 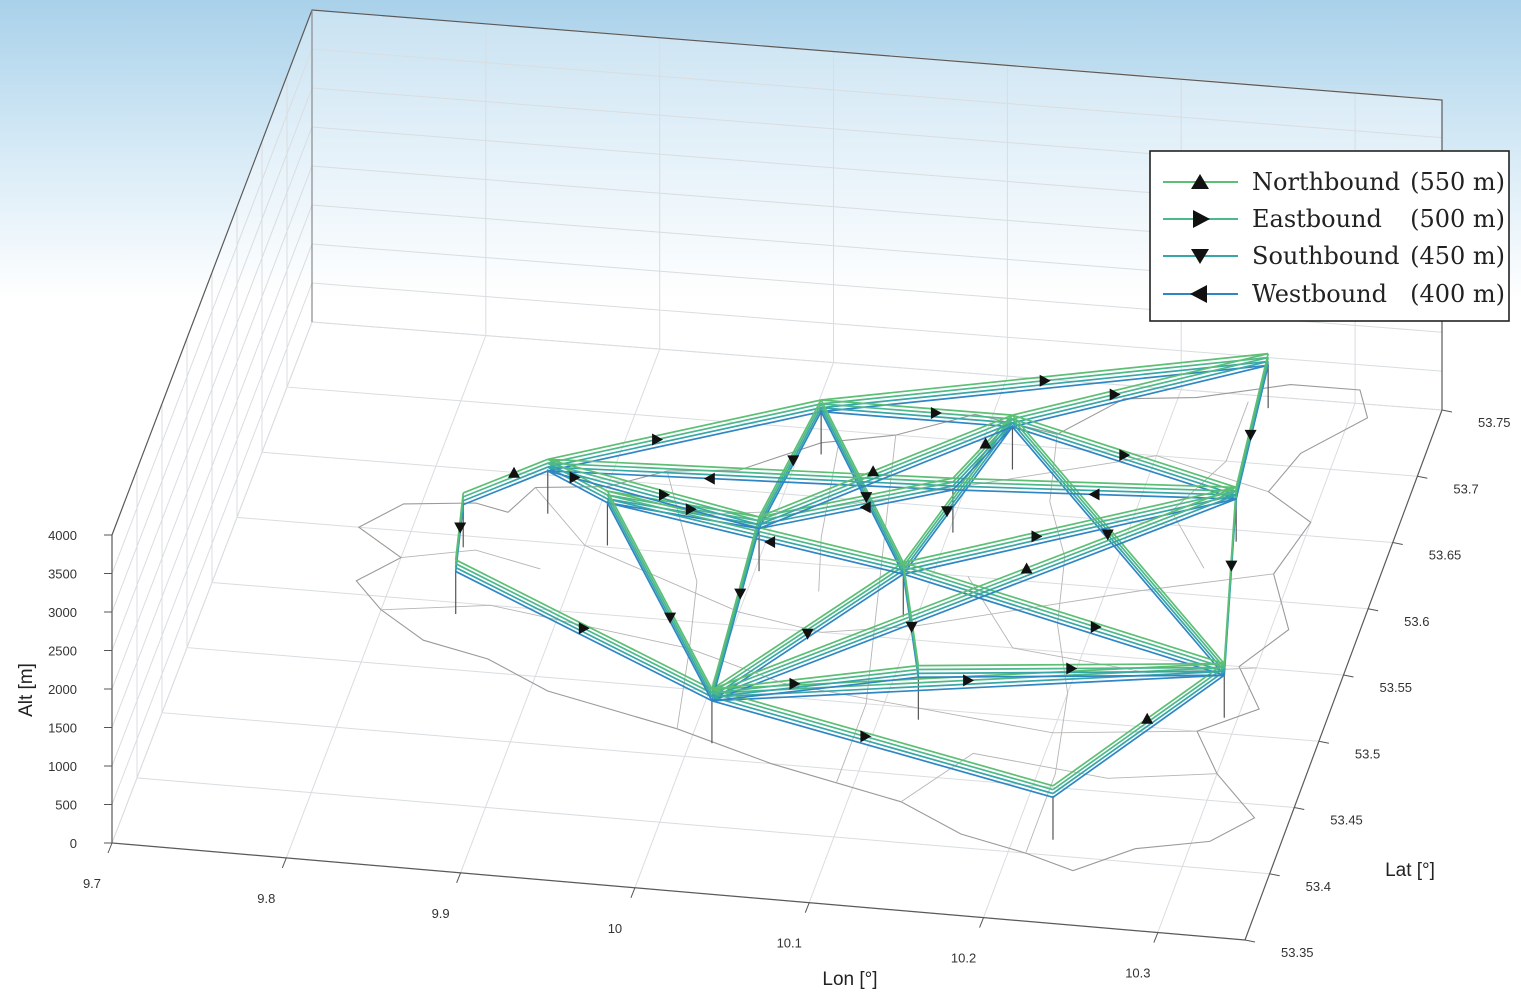 What do you see at coordinates (1318, 886) in the screenshot?
I see `y-tick-label: 53.4` at bounding box center [1318, 886].